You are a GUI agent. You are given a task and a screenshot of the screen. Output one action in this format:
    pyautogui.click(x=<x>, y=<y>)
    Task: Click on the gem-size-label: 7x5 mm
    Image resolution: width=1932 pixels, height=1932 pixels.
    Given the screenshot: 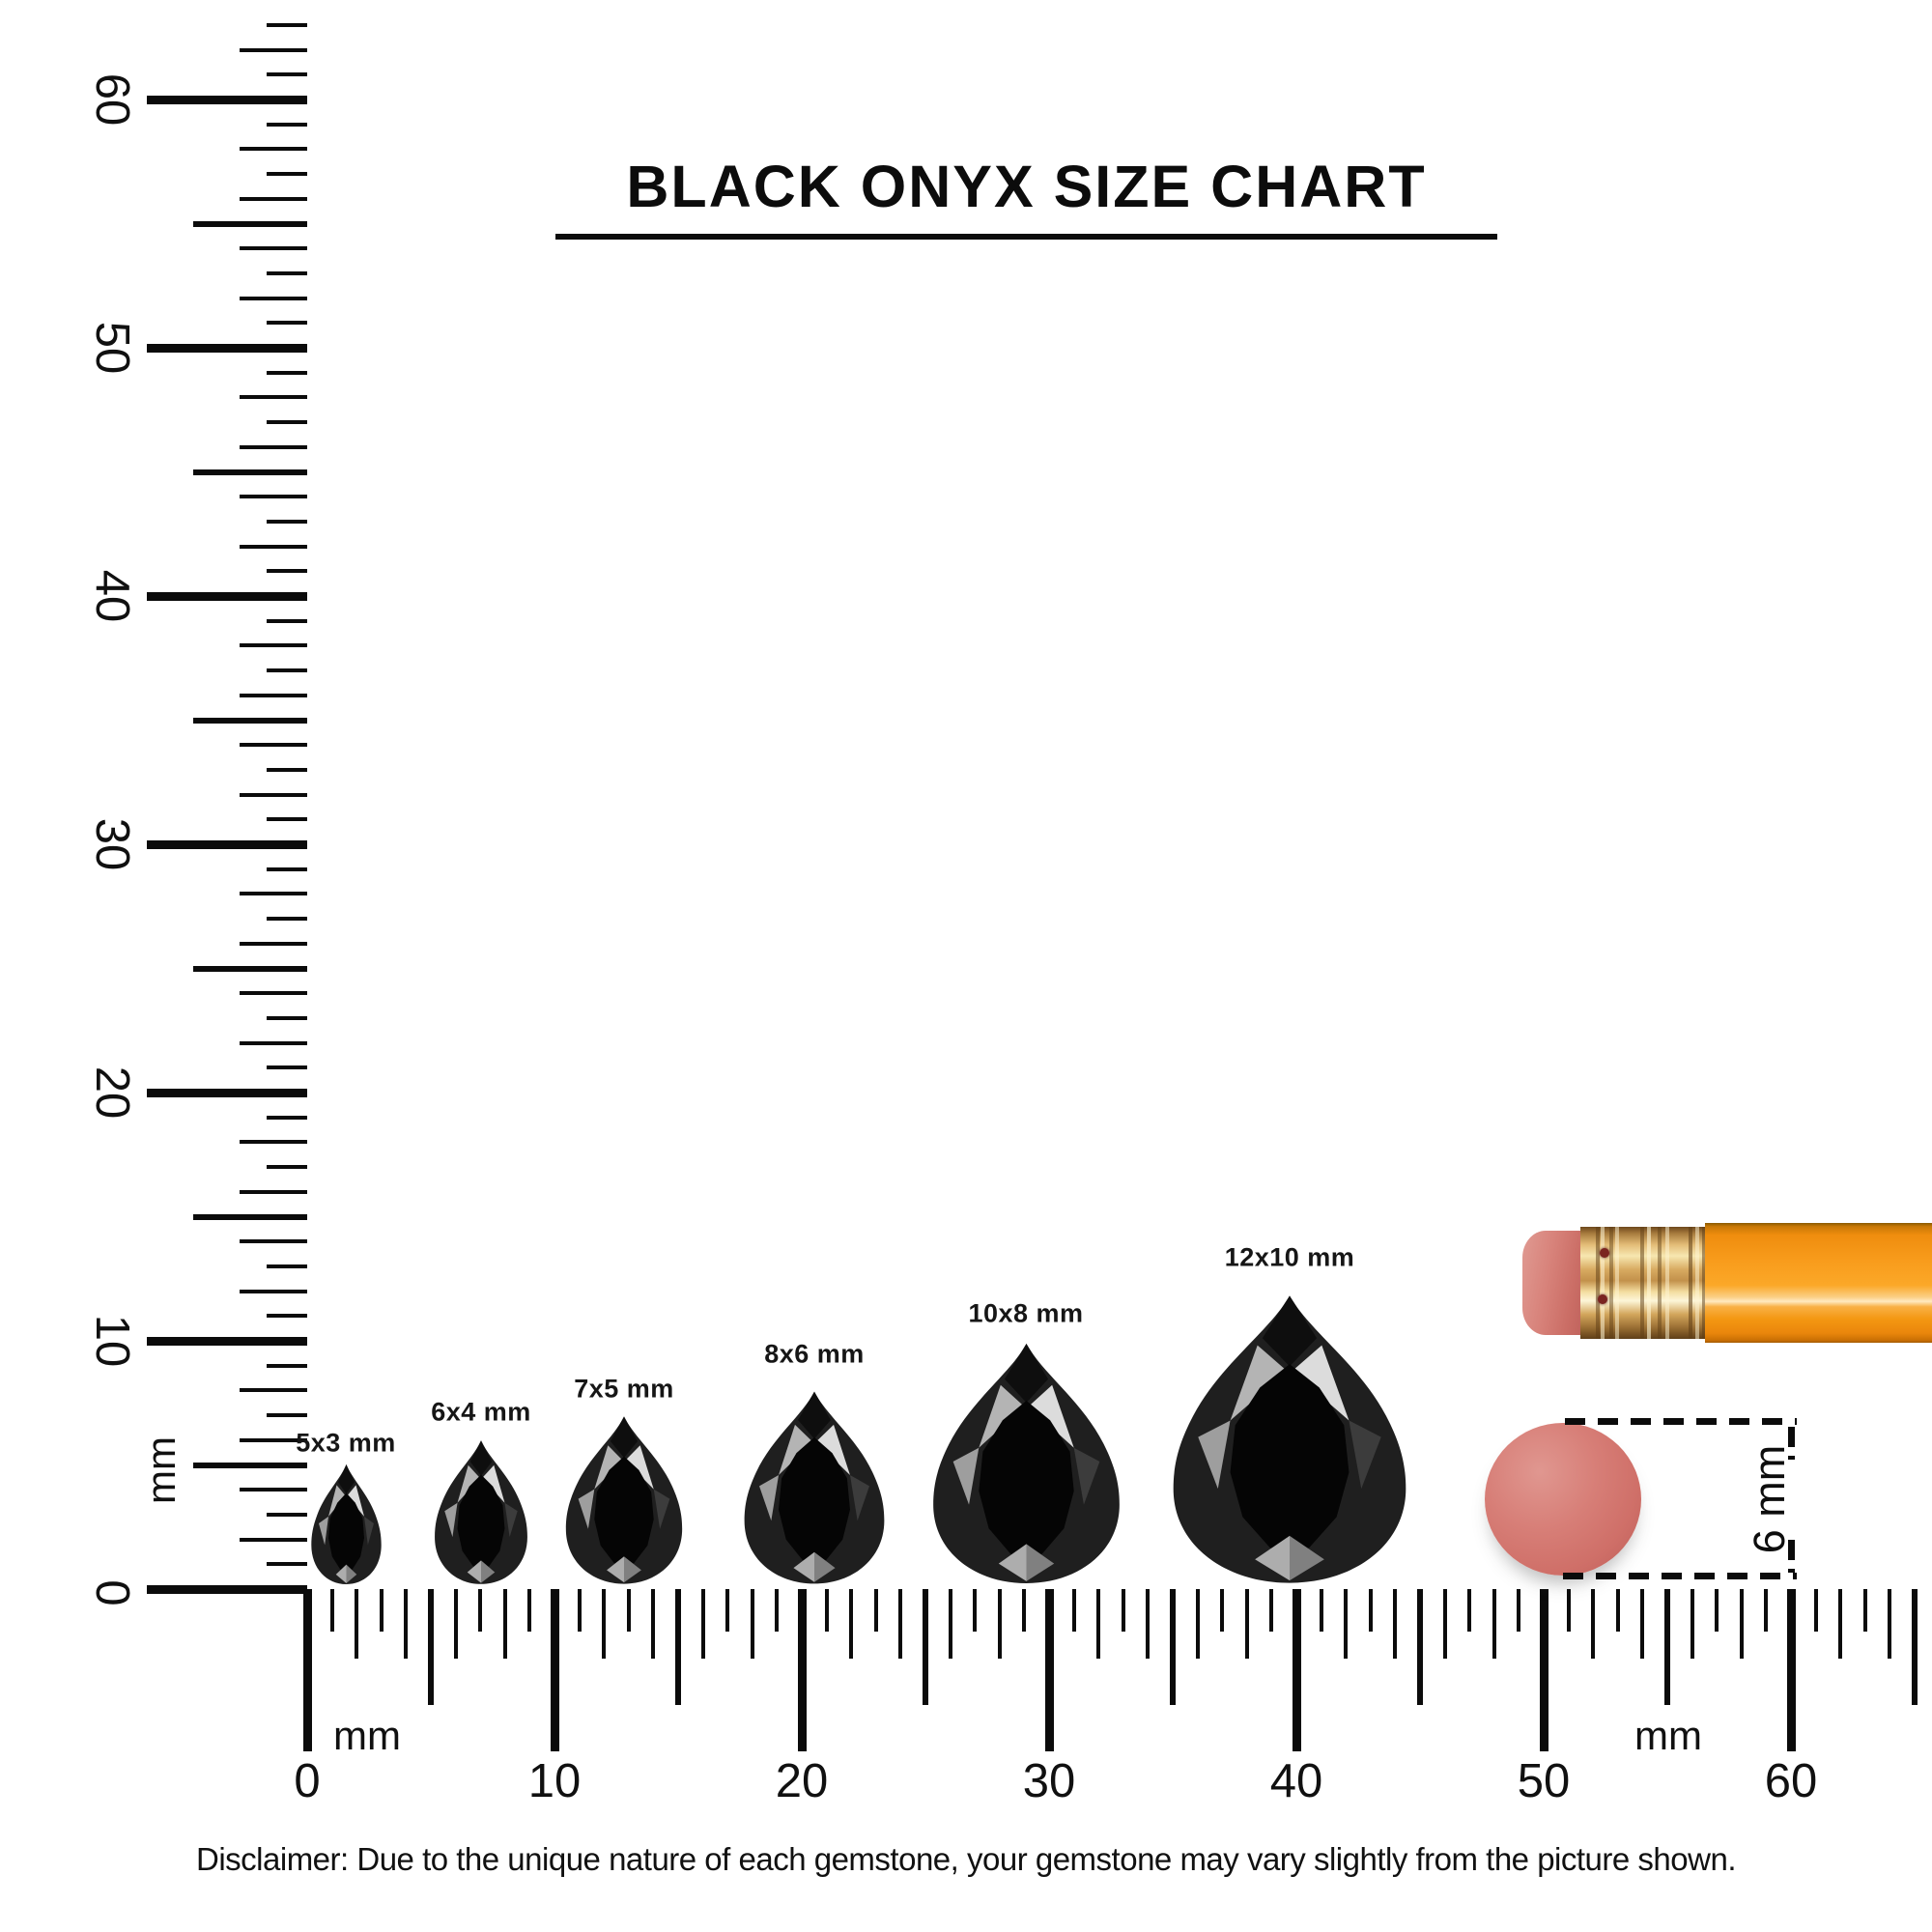 What is the action you would take?
    pyautogui.click(x=624, y=1389)
    